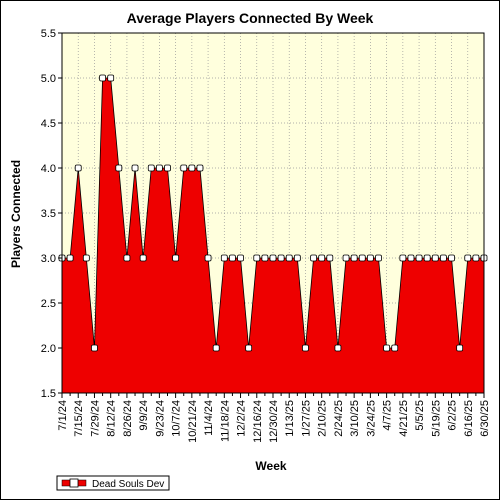  What do you see at coordinates (48, 169) in the screenshot?
I see `y-tick-label: 4.0` at bounding box center [48, 169].